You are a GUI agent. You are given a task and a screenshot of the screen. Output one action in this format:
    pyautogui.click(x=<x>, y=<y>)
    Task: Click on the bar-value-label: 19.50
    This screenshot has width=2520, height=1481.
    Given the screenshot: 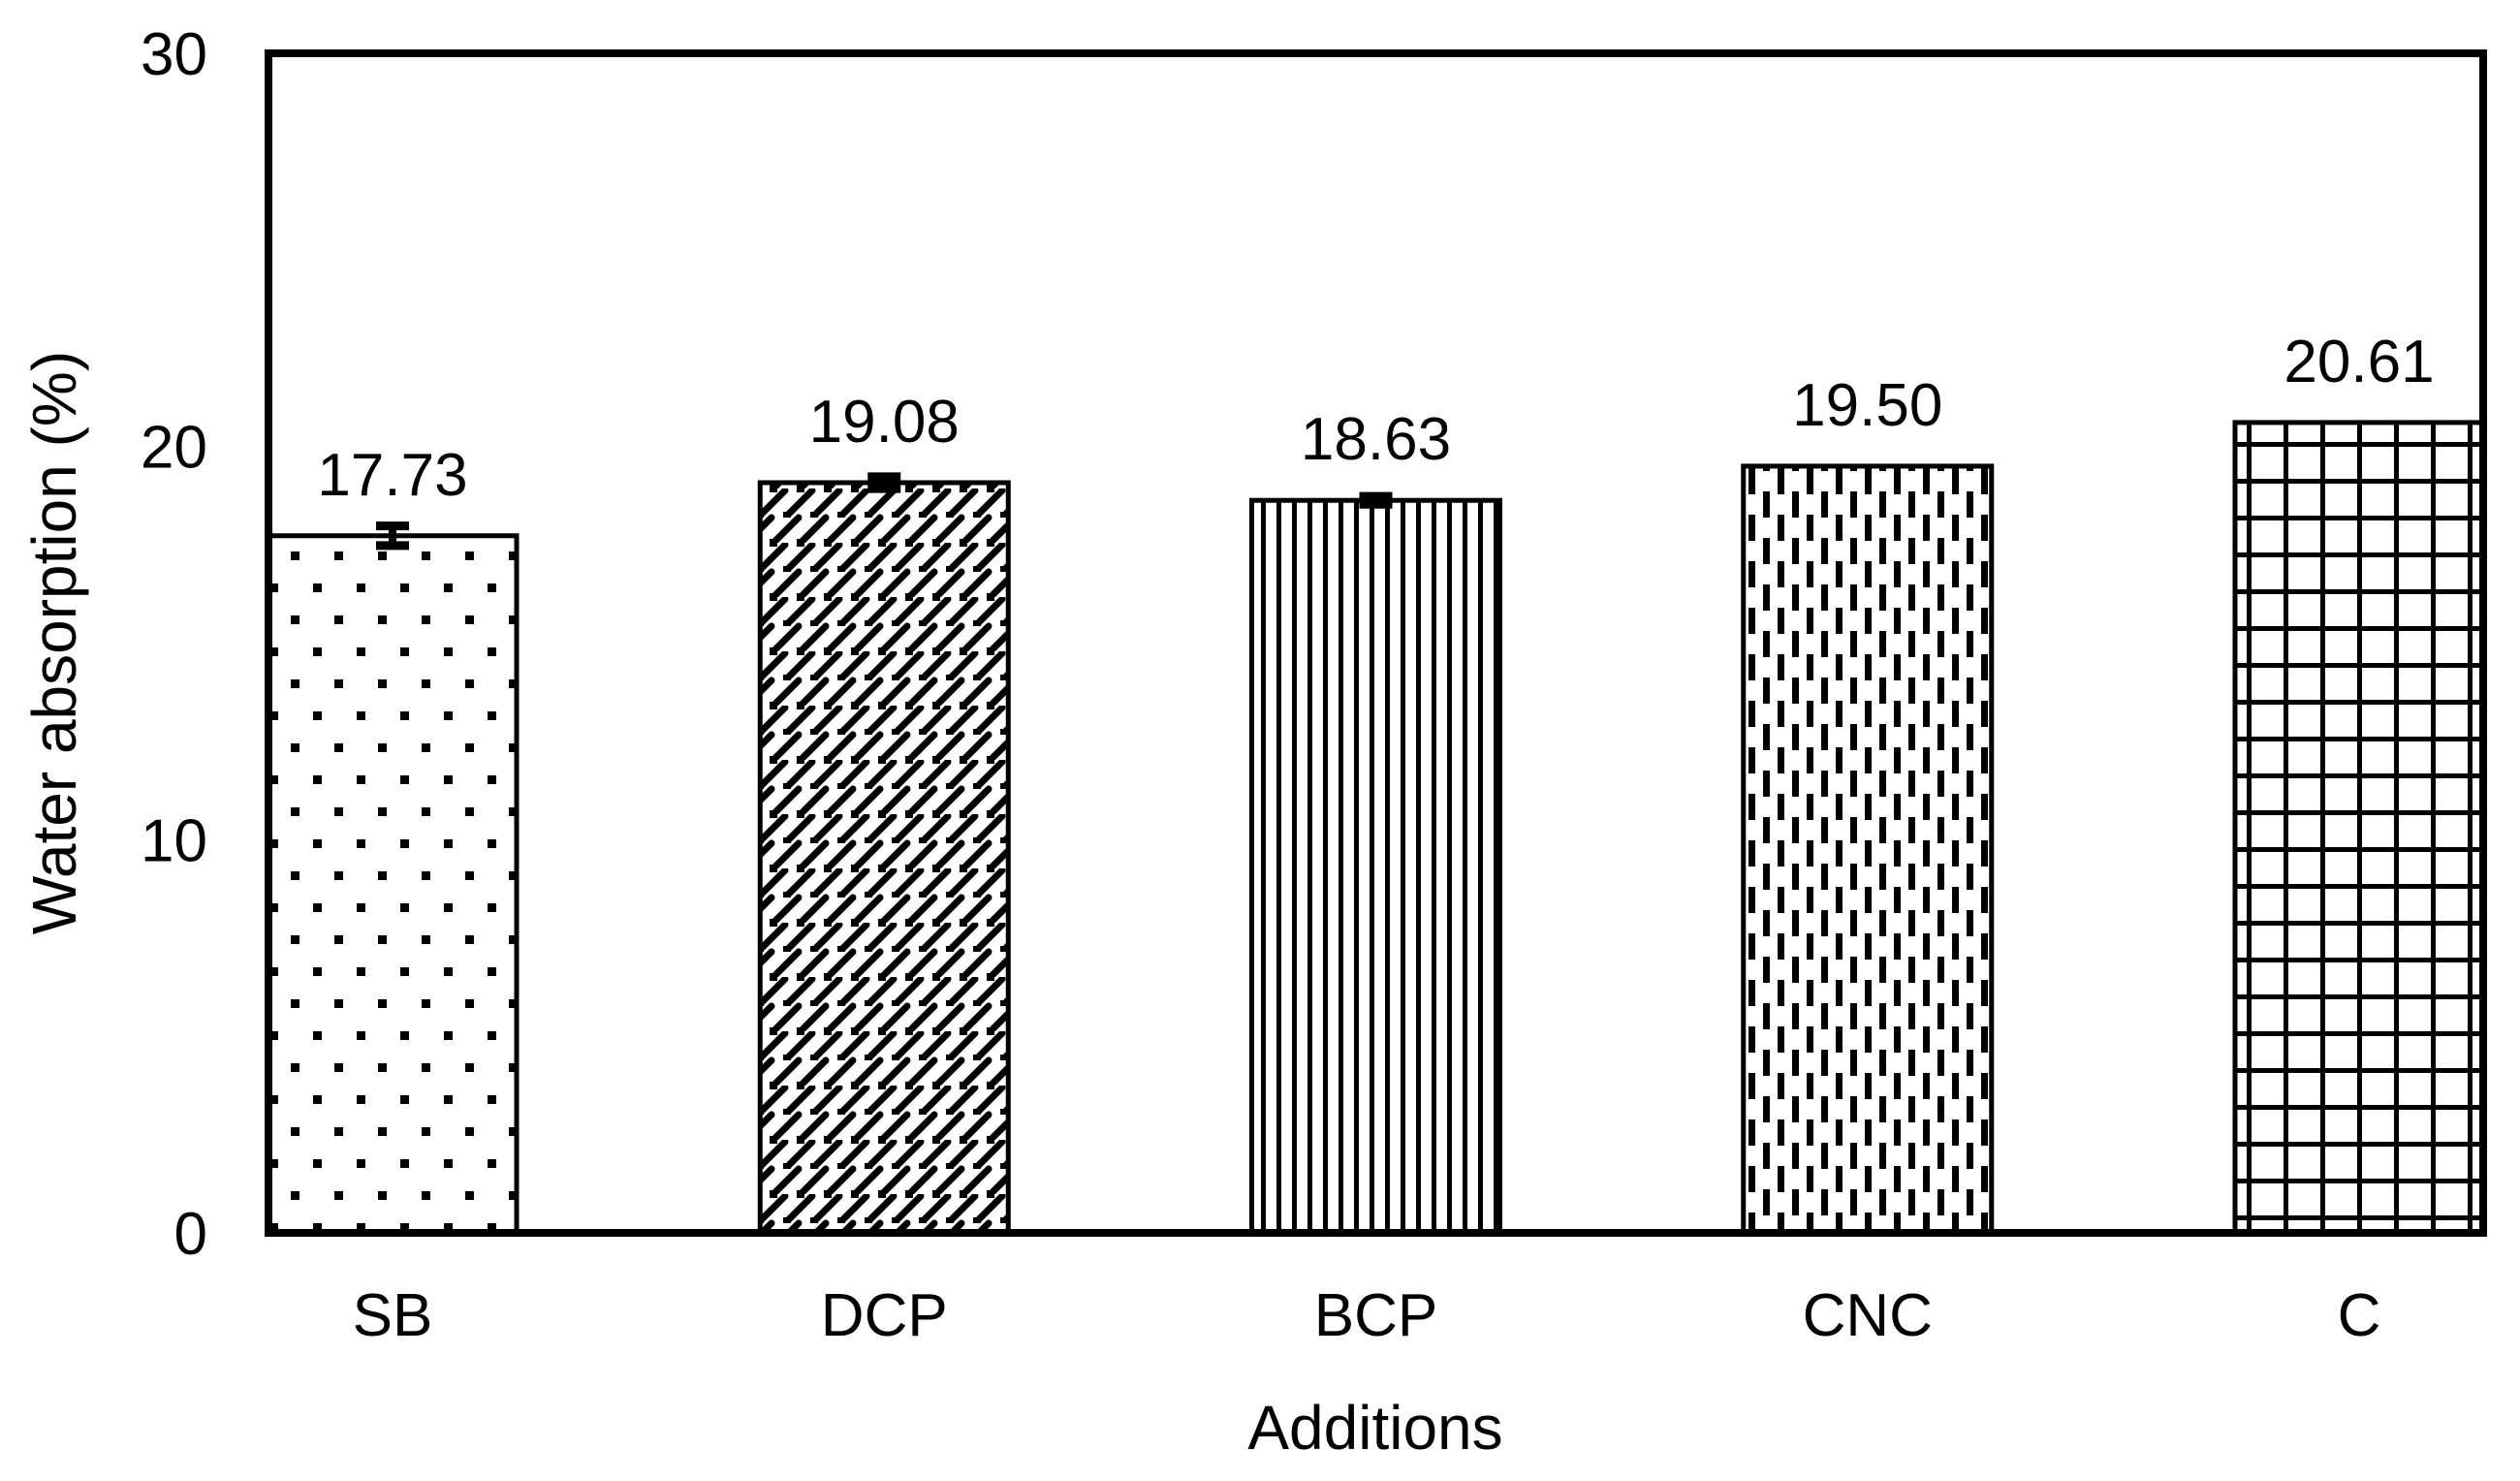 What is the action you would take?
    pyautogui.click(x=1867, y=405)
    